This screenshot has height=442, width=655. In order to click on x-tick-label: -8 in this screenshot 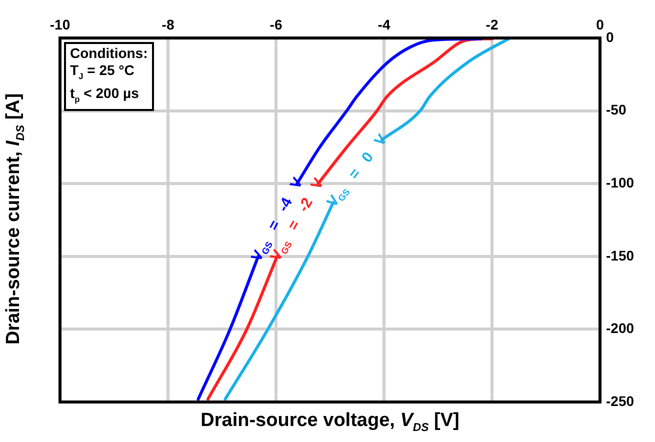, I will do `click(168, 24)`.